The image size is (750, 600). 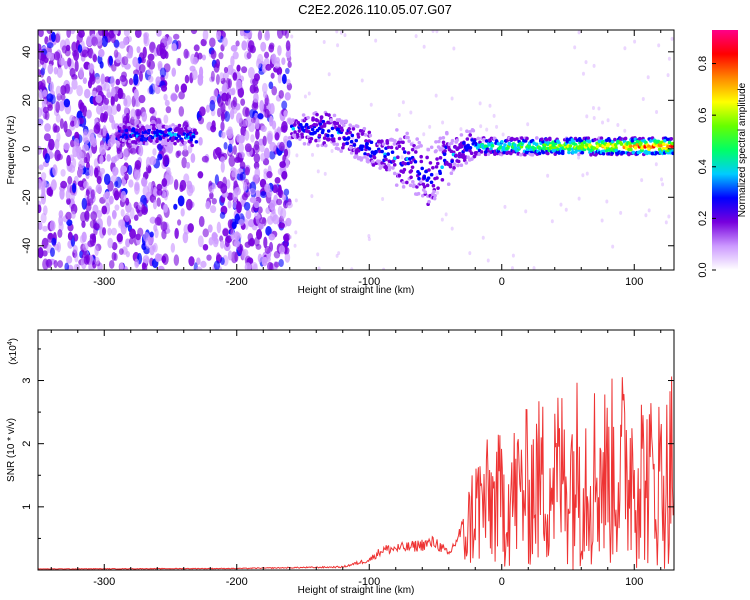 What do you see at coordinates (237, 282) in the screenshot?
I see `x-tick-label: -200` at bounding box center [237, 282].